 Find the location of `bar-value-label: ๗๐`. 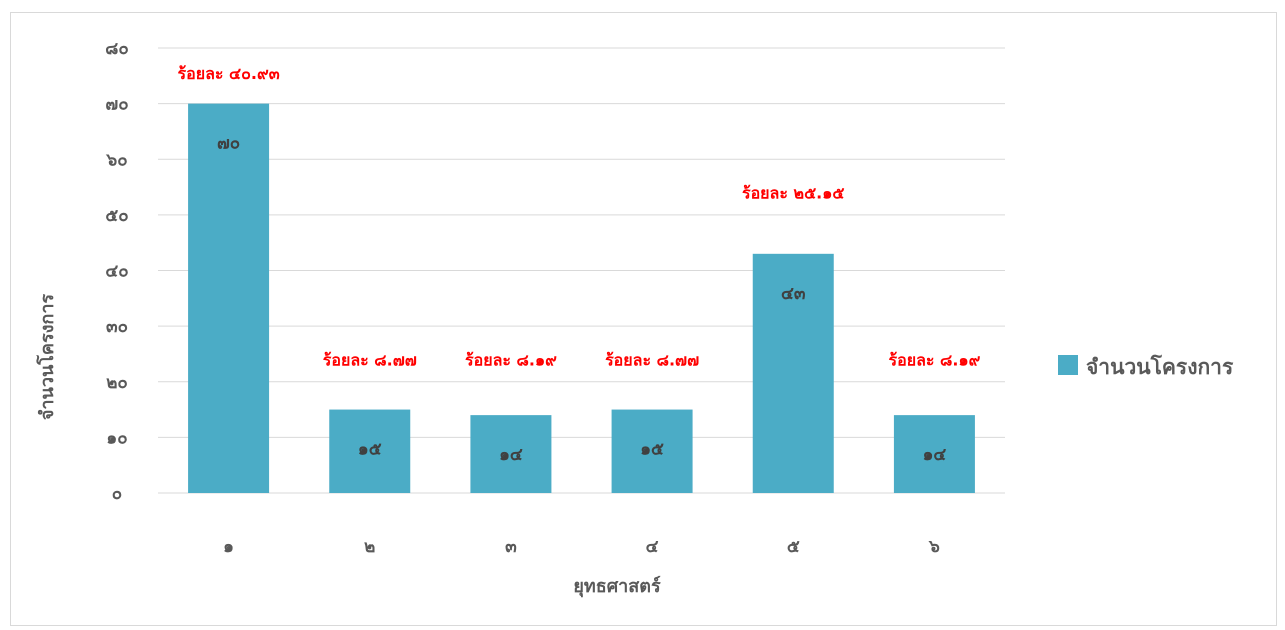

bar-value-label: ๗๐ is located at coordinates (228, 144).